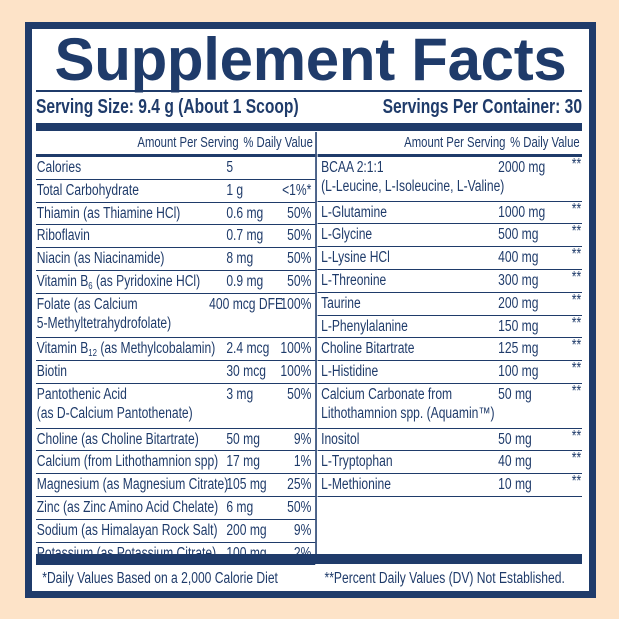 The width and height of the screenshot is (619, 619). Describe the element at coordinates (340, 439) in the screenshot. I see `nutrient-name: Inositol` at that location.